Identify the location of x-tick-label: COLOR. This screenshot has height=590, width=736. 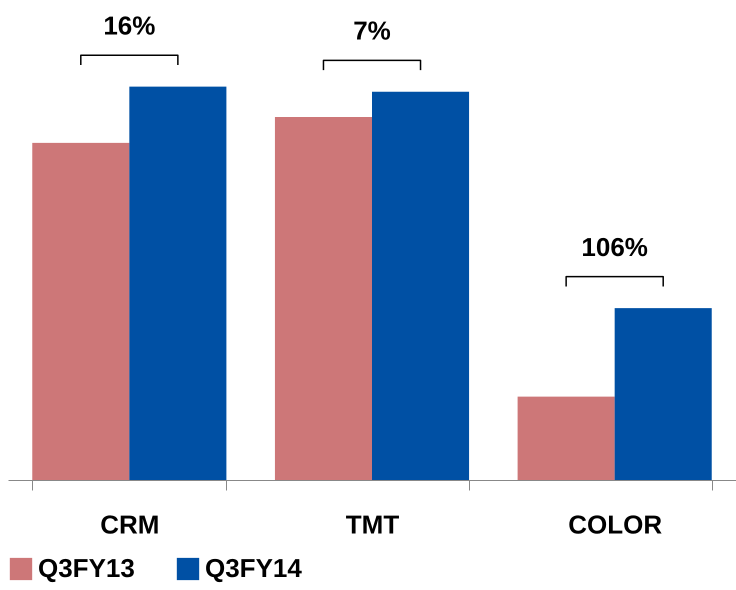
(615, 525).